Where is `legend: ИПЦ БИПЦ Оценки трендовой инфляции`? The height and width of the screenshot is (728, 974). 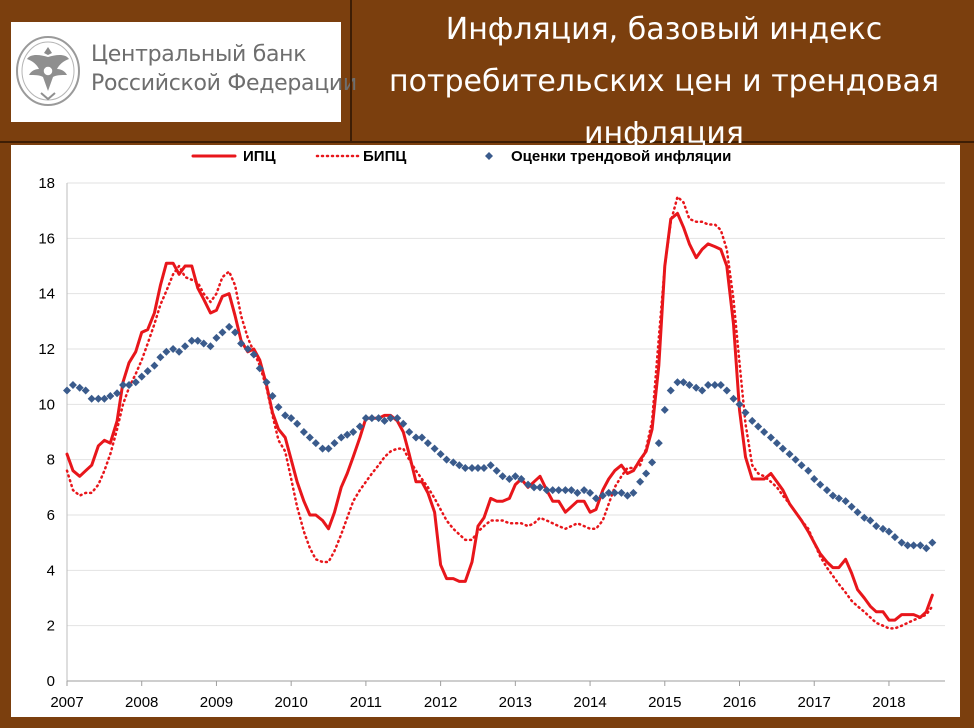
legend: ИПЦ БИПЦ Оценки трендовой инфляции is located at coordinates (461, 156).